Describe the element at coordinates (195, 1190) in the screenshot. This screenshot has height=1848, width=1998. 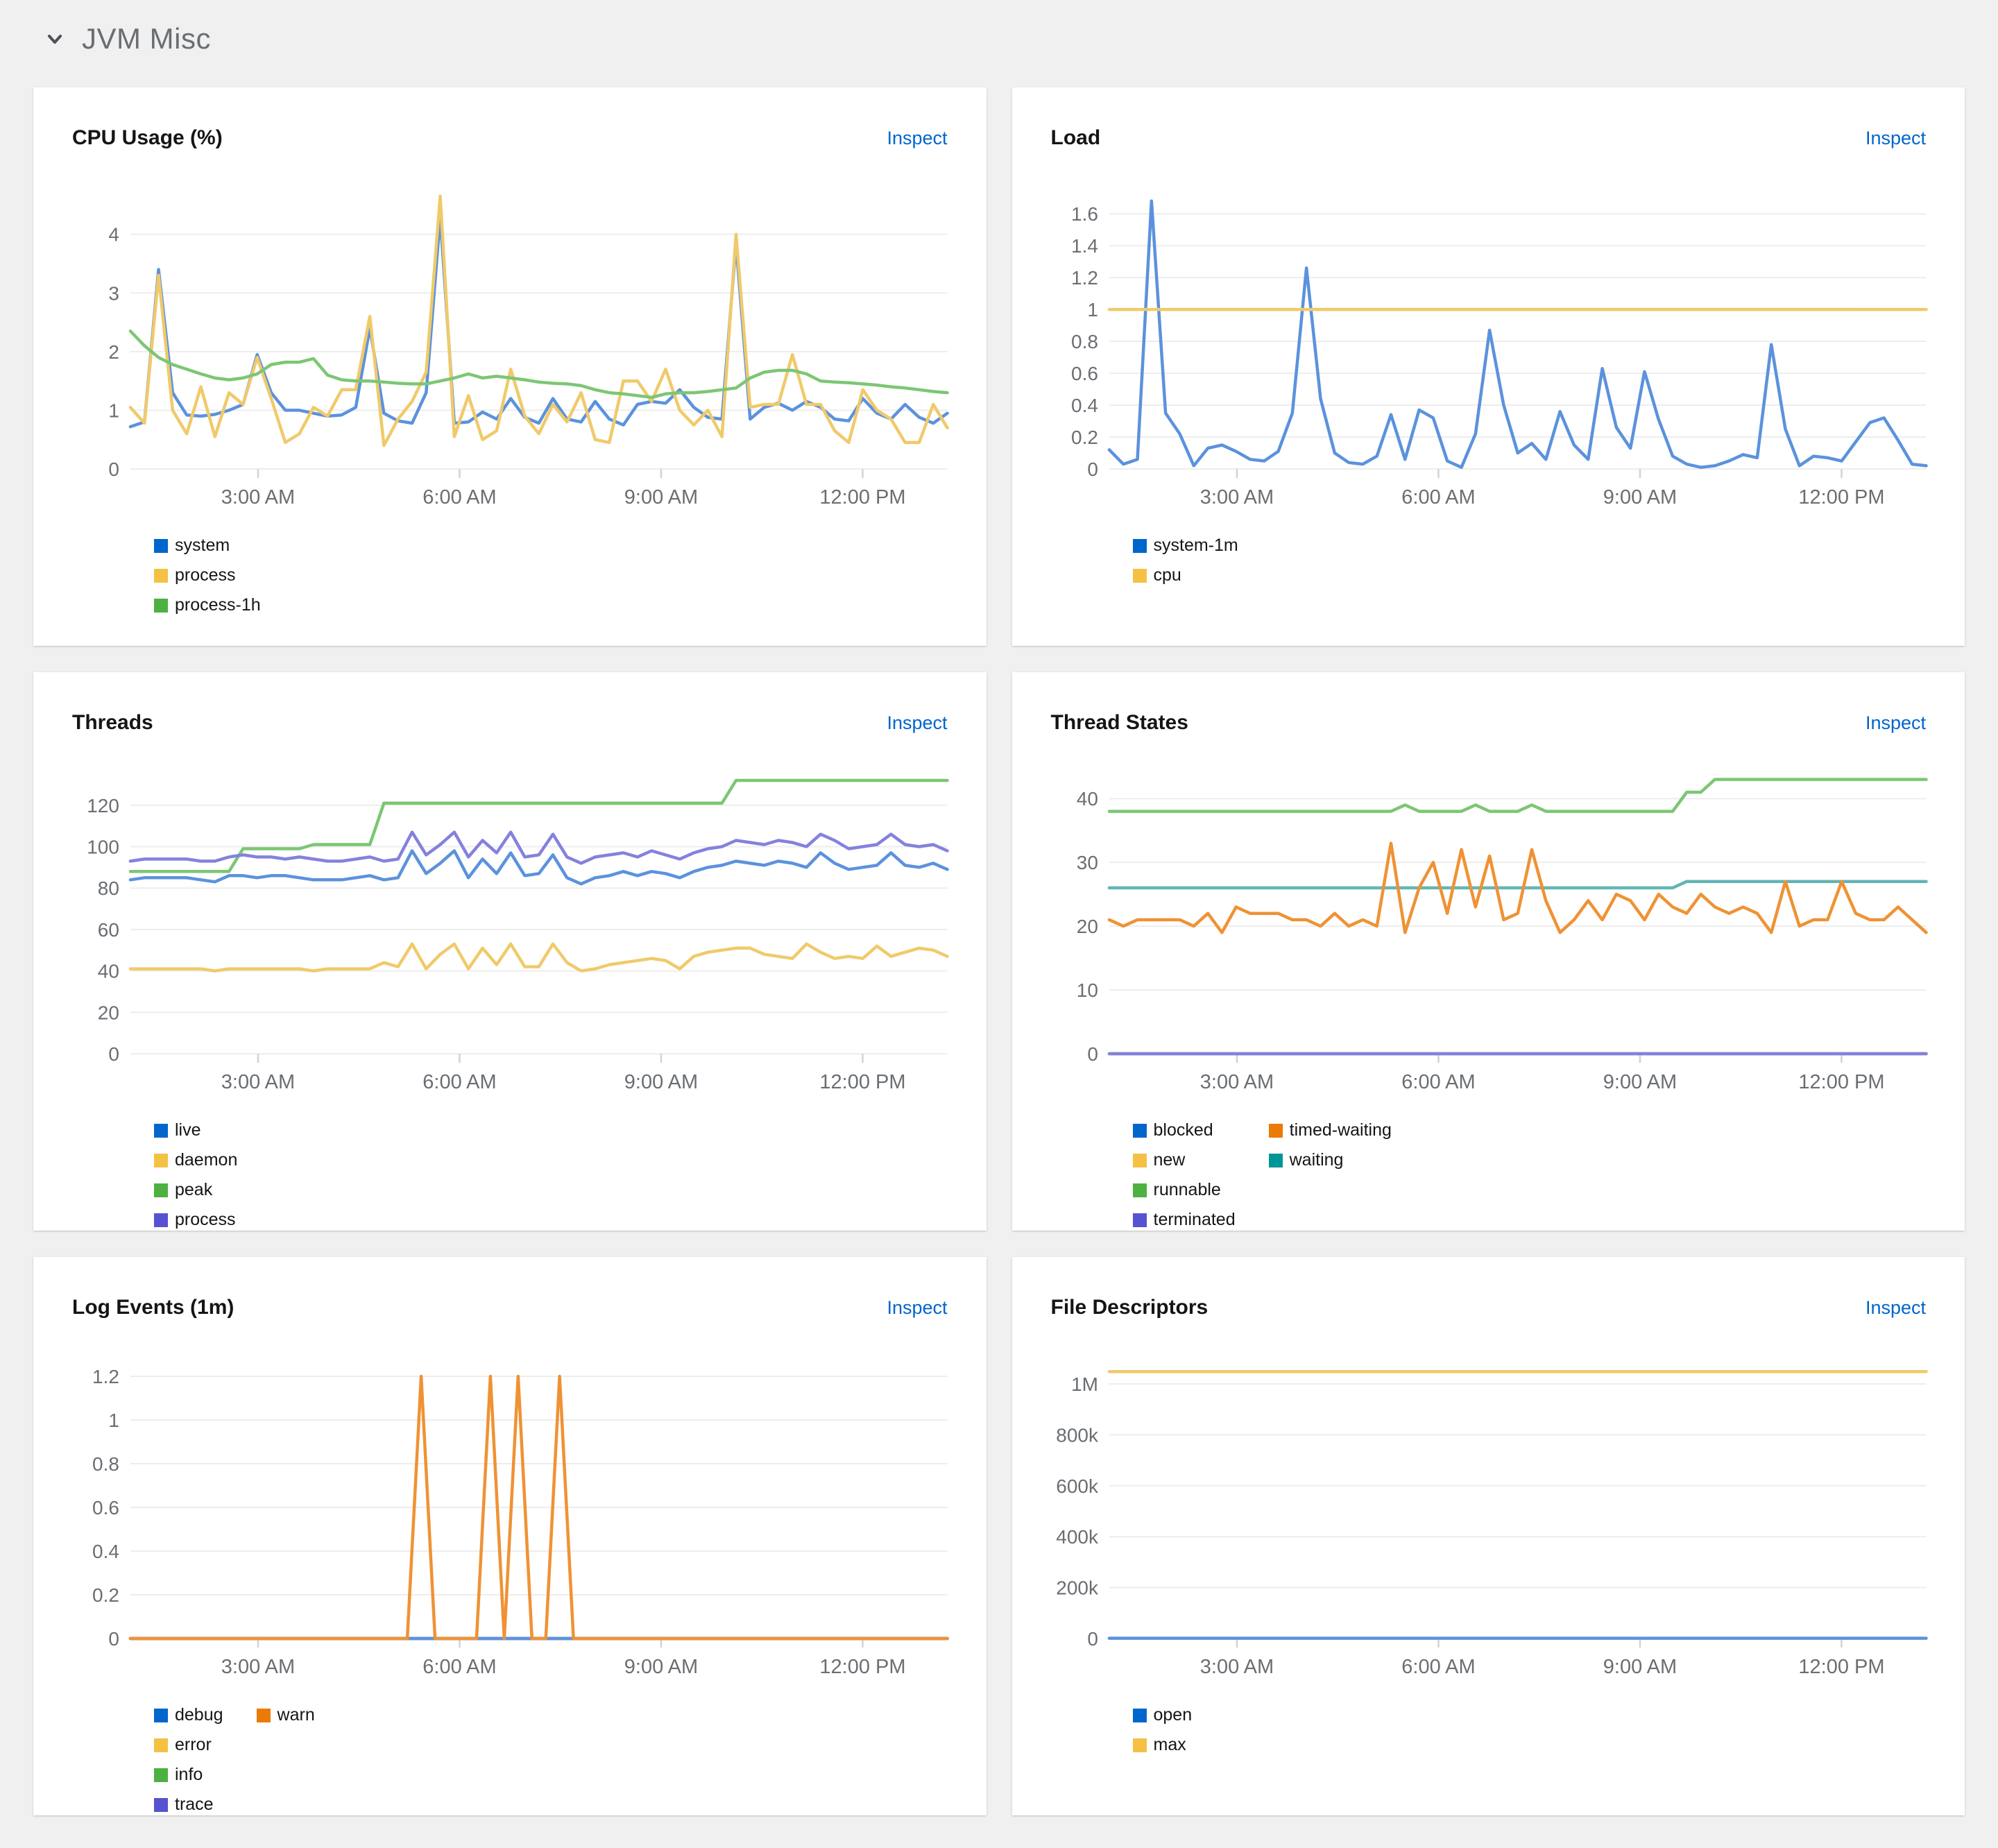
I see `legend-item-peak: peak` at that location.